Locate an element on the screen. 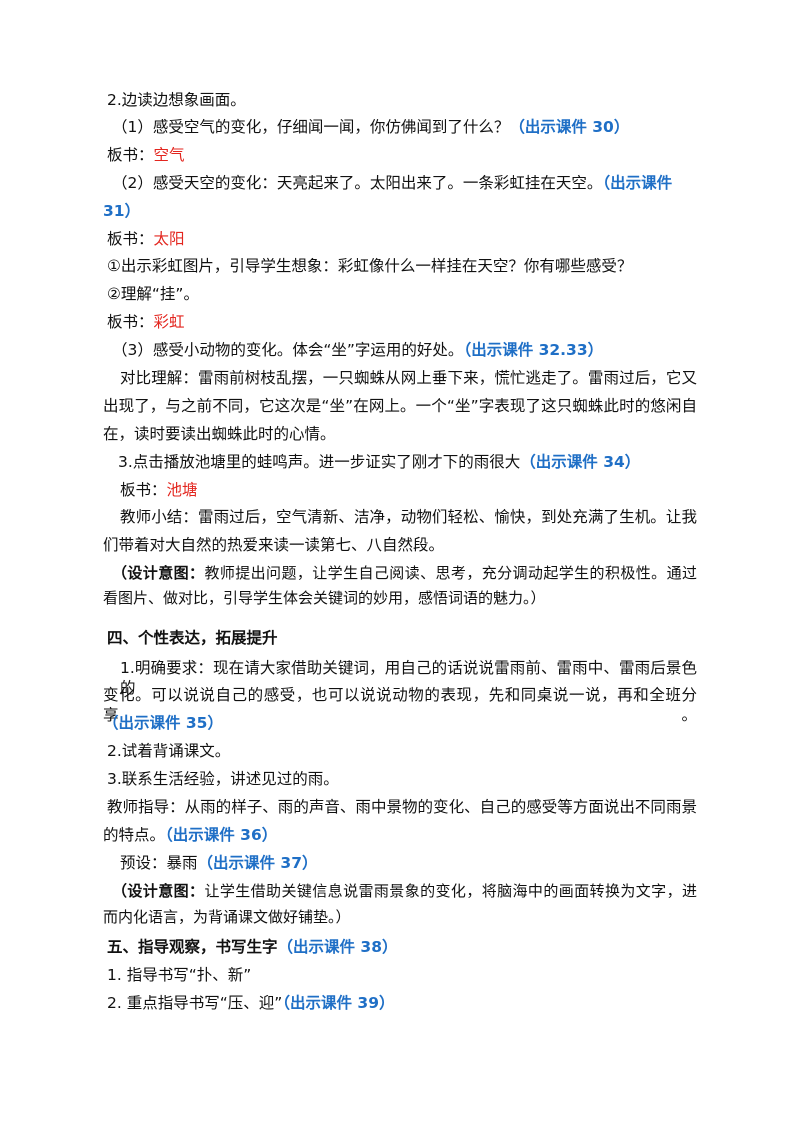 This screenshot has width=800, height=1132. text: （2）感受天空的变化：天亮起来了。太阳出来了。一条彩虹挂在天空。 is located at coordinates (357, 183).